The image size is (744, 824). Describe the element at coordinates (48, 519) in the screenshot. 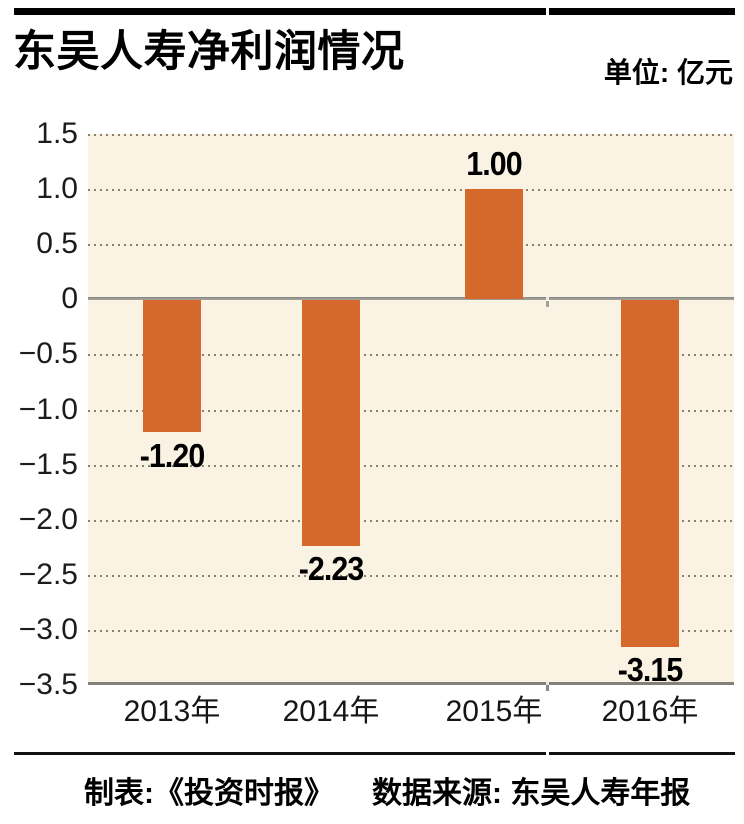

I see `y-tick-label: −2.0` at that location.